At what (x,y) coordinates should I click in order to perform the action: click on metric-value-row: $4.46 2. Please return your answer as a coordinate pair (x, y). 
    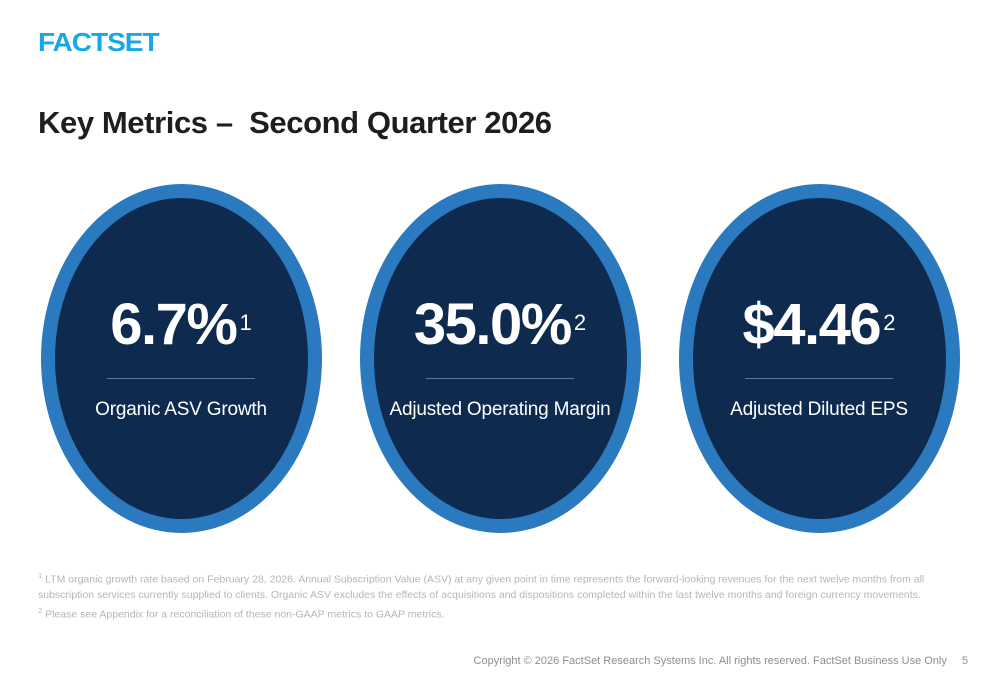
    Looking at the image, I should click on (819, 325).